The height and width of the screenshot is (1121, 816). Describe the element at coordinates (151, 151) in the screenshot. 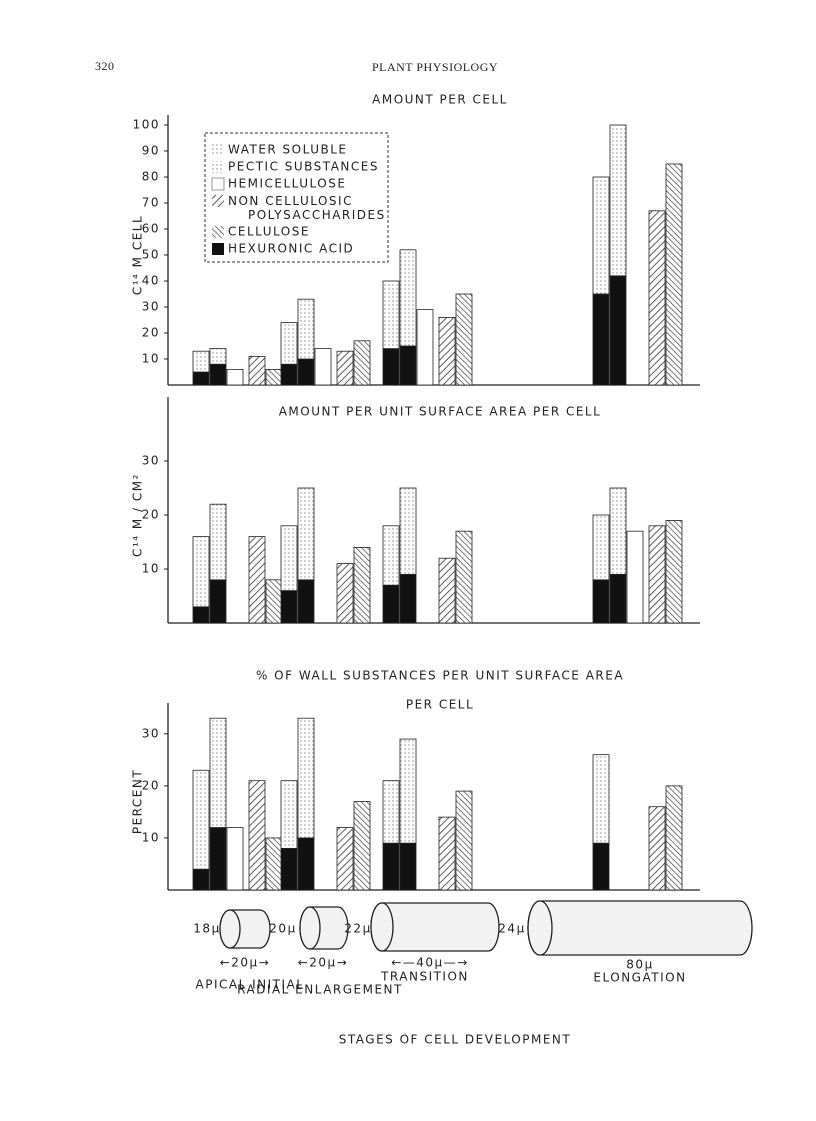

I see `y-tick-label: 90` at that location.